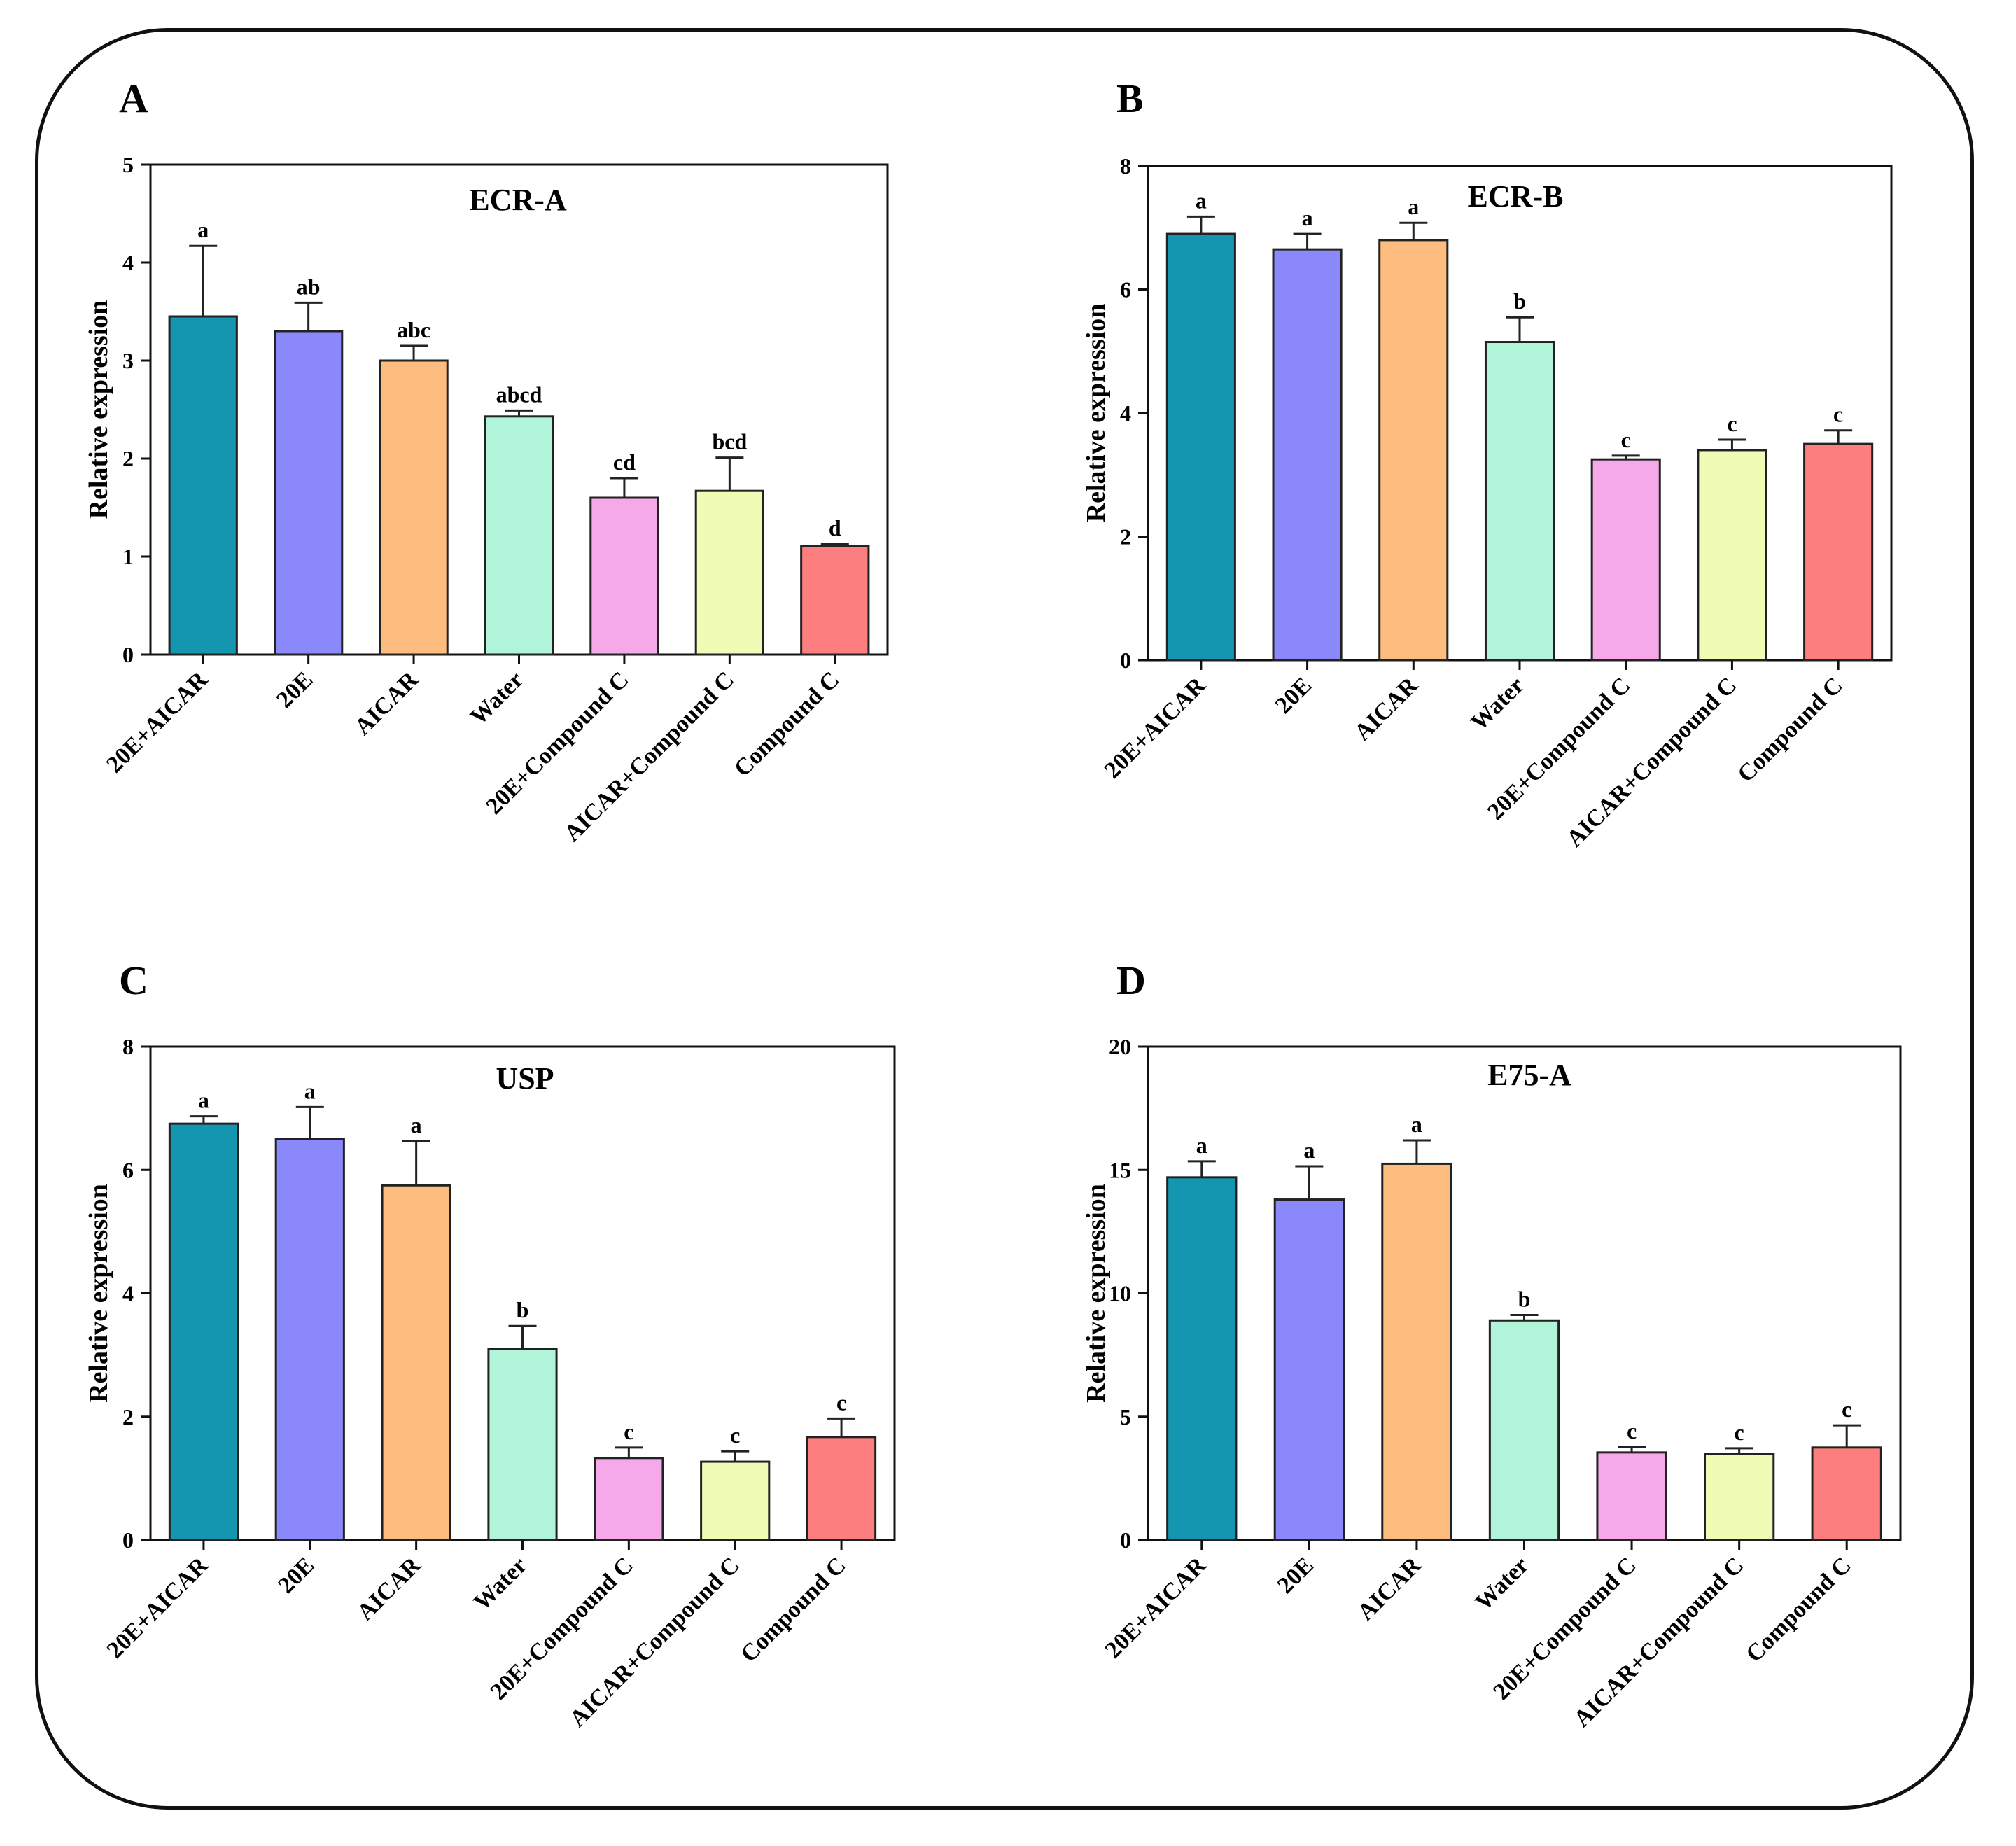 This screenshot has height=1846, width=2016. Describe the element at coordinates (128, 360) in the screenshot. I see `y-tick-label: 3` at that location.